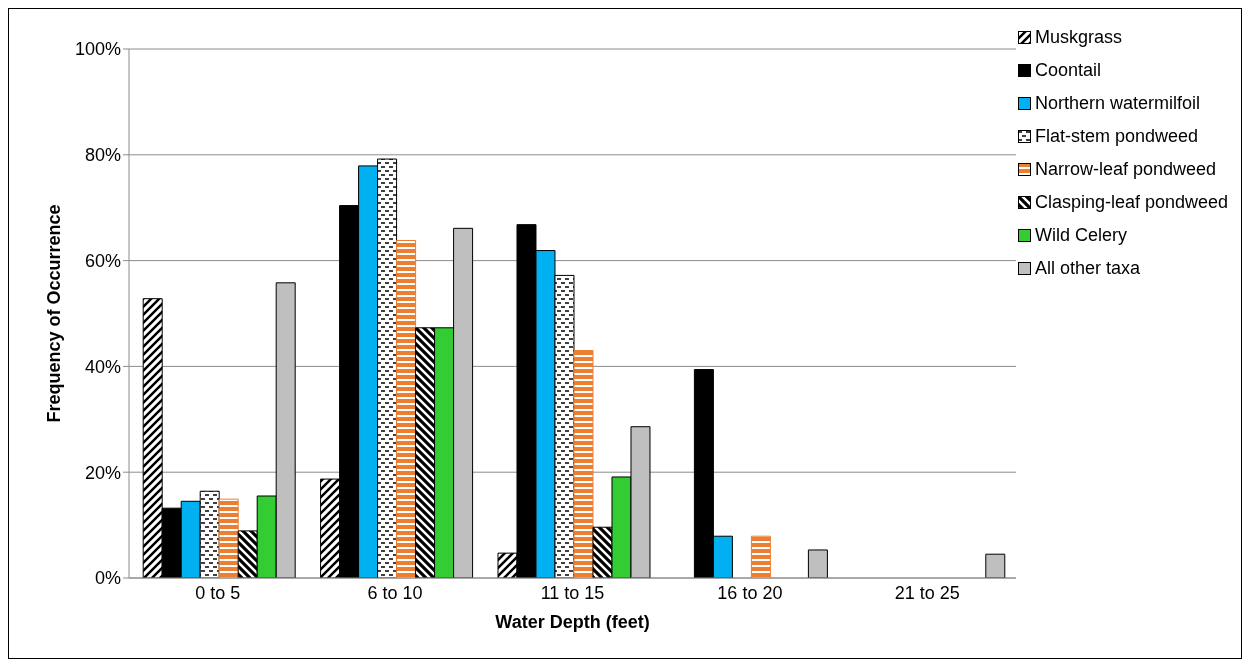  What do you see at coordinates (97, 49) in the screenshot?
I see `y-tick-label: 100%` at bounding box center [97, 49].